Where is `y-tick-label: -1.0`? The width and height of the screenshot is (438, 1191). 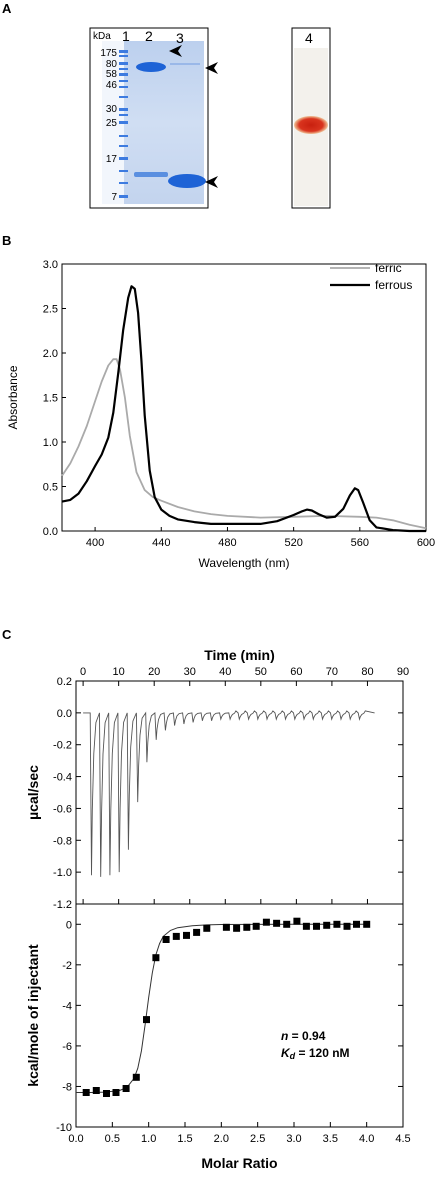
y-tick-label: -1.0 is located at coordinates (62, 873).